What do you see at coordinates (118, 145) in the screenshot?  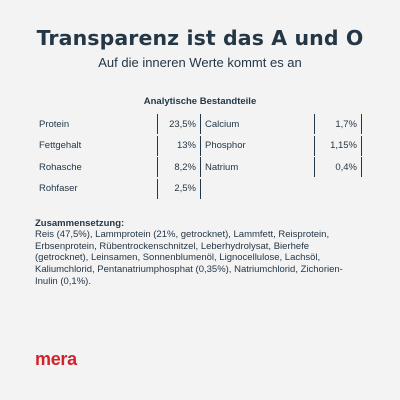 I see `analysis-cell: Fettgehalt 13%` at bounding box center [118, 145].